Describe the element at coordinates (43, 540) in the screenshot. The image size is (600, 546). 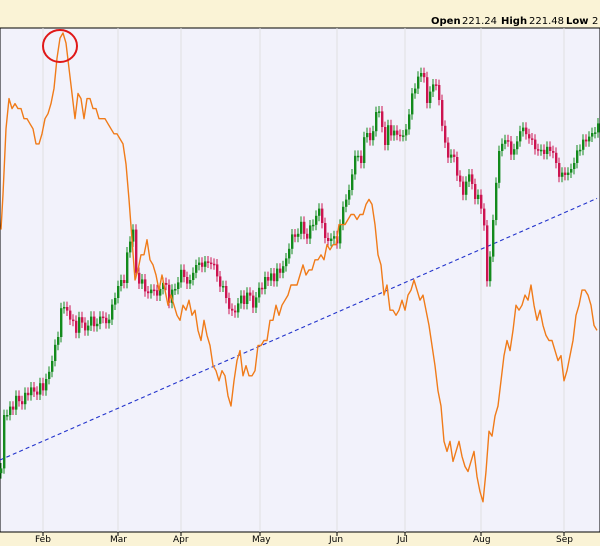
I see `x-tick-label: Feb` at that location.